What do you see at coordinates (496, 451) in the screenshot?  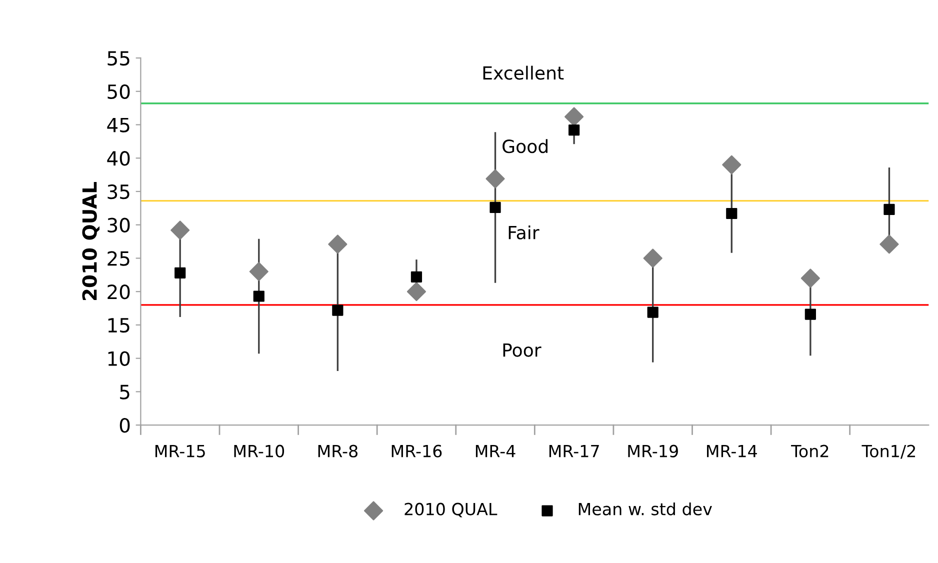 I see `x-tick-label: MR-4` at bounding box center [496, 451].